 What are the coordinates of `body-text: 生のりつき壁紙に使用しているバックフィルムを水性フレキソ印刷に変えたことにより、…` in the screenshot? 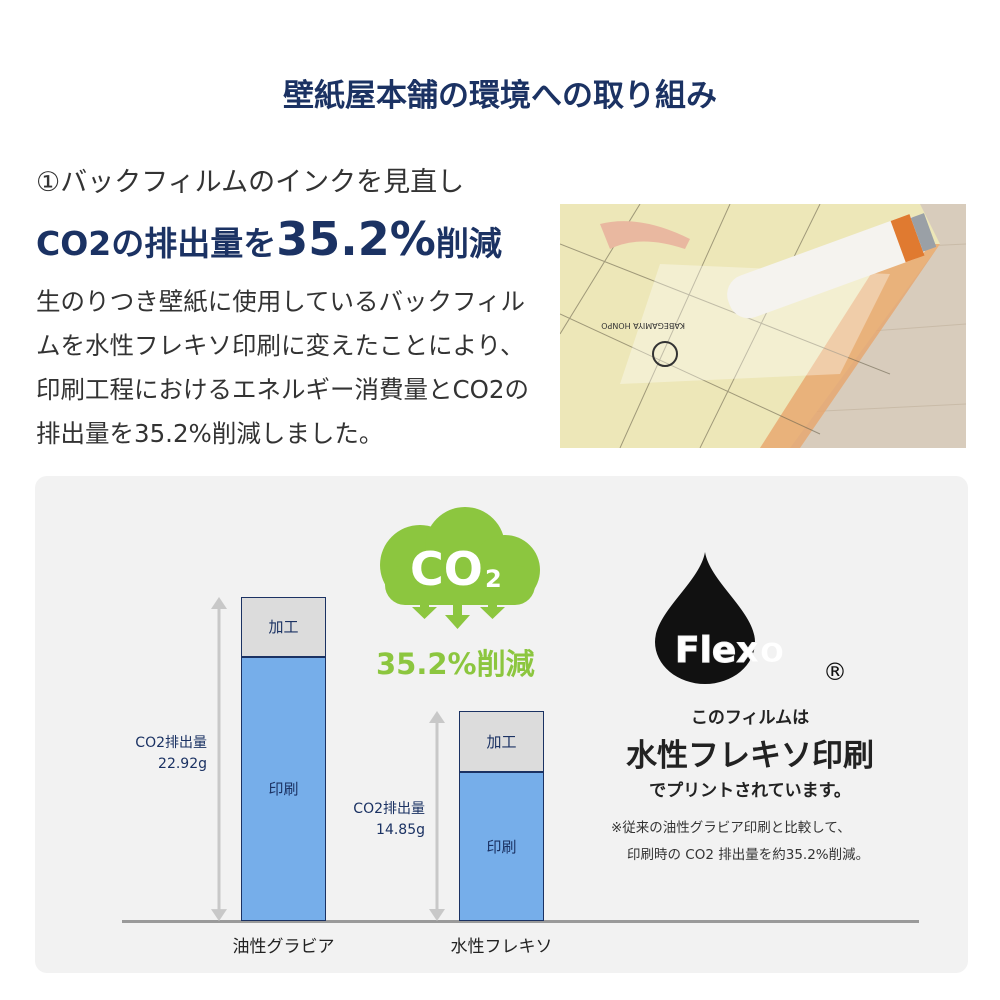 It's located at (282, 367).